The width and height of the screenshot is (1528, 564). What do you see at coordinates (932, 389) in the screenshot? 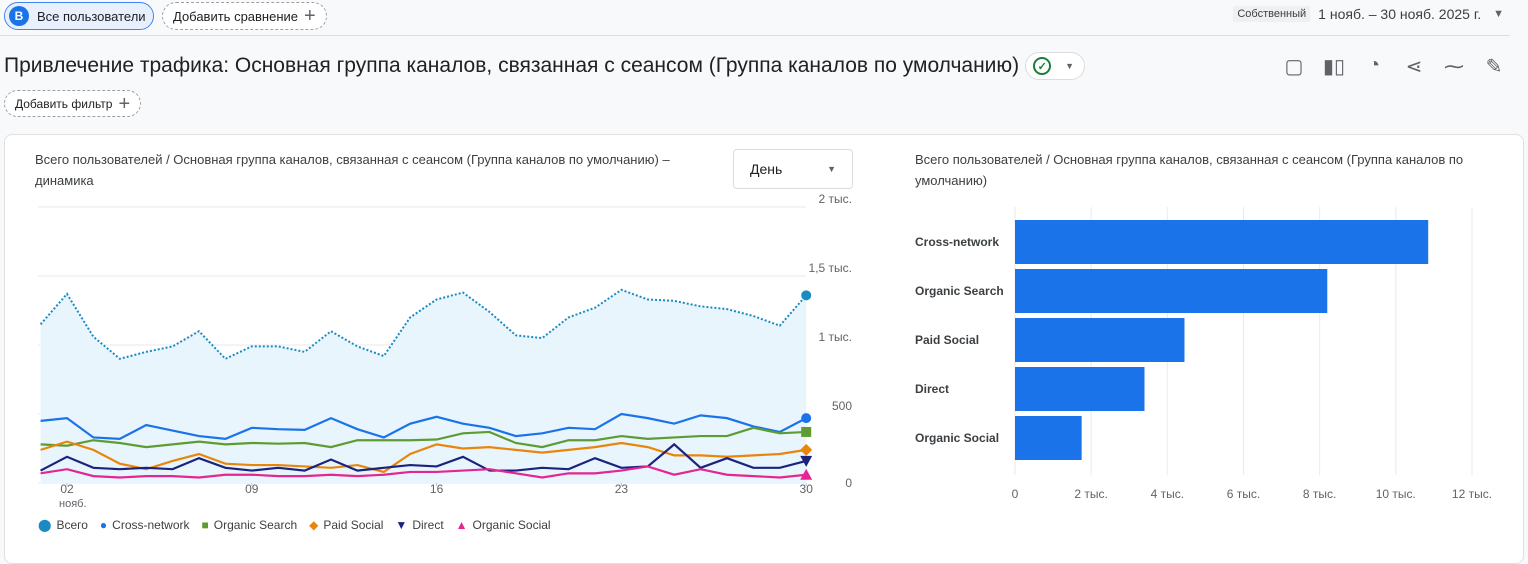
I see `bar-category-label: Direct` at bounding box center [932, 389].